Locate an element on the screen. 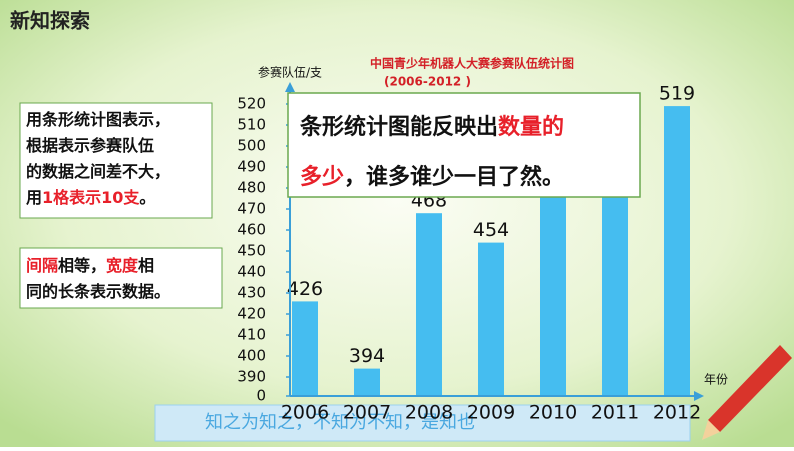 The height and width of the screenshot is (451, 794). text-segment: 相 is located at coordinates (146, 265).